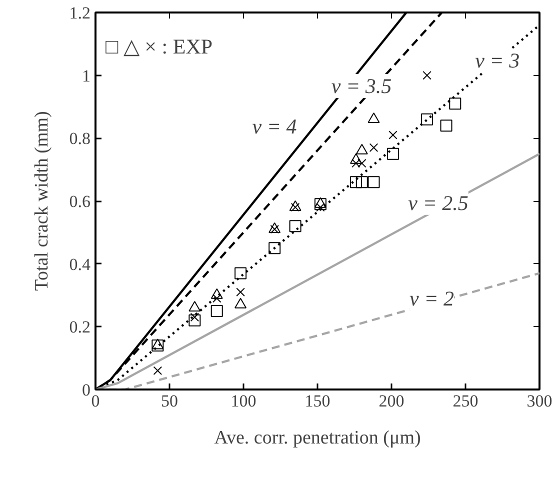 This screenshot has height=479, width=559. I want to click on series-label: v = 4, so click(275, 126).